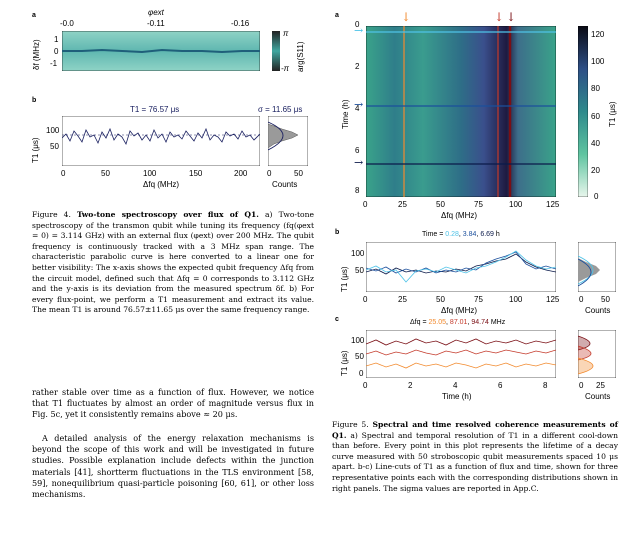 The height and width of the screenshot is (534, 630). Describe the element at coordinates (280, 109) in the screenshot. I see `fig4-sigma-text: σ = 11.65 μs` at that location.